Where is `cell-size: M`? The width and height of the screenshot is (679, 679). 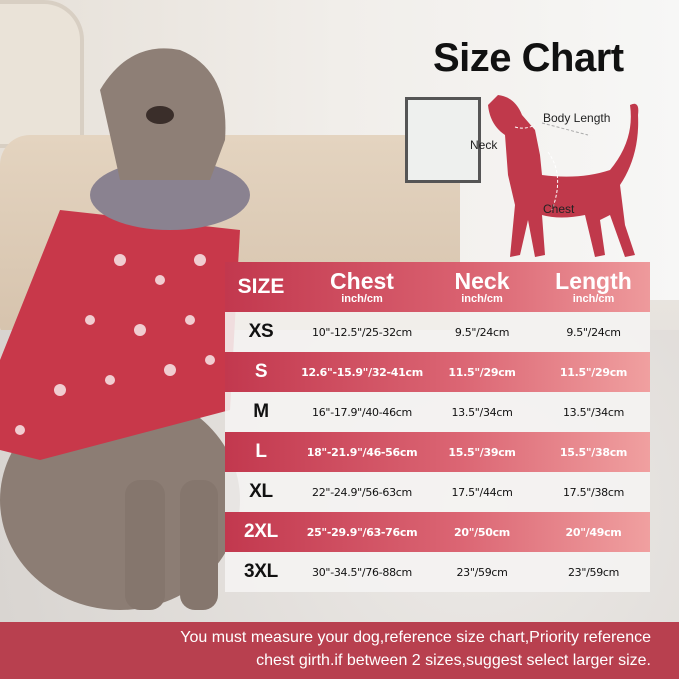
cell-size: M is located at coordinates (261, 411).